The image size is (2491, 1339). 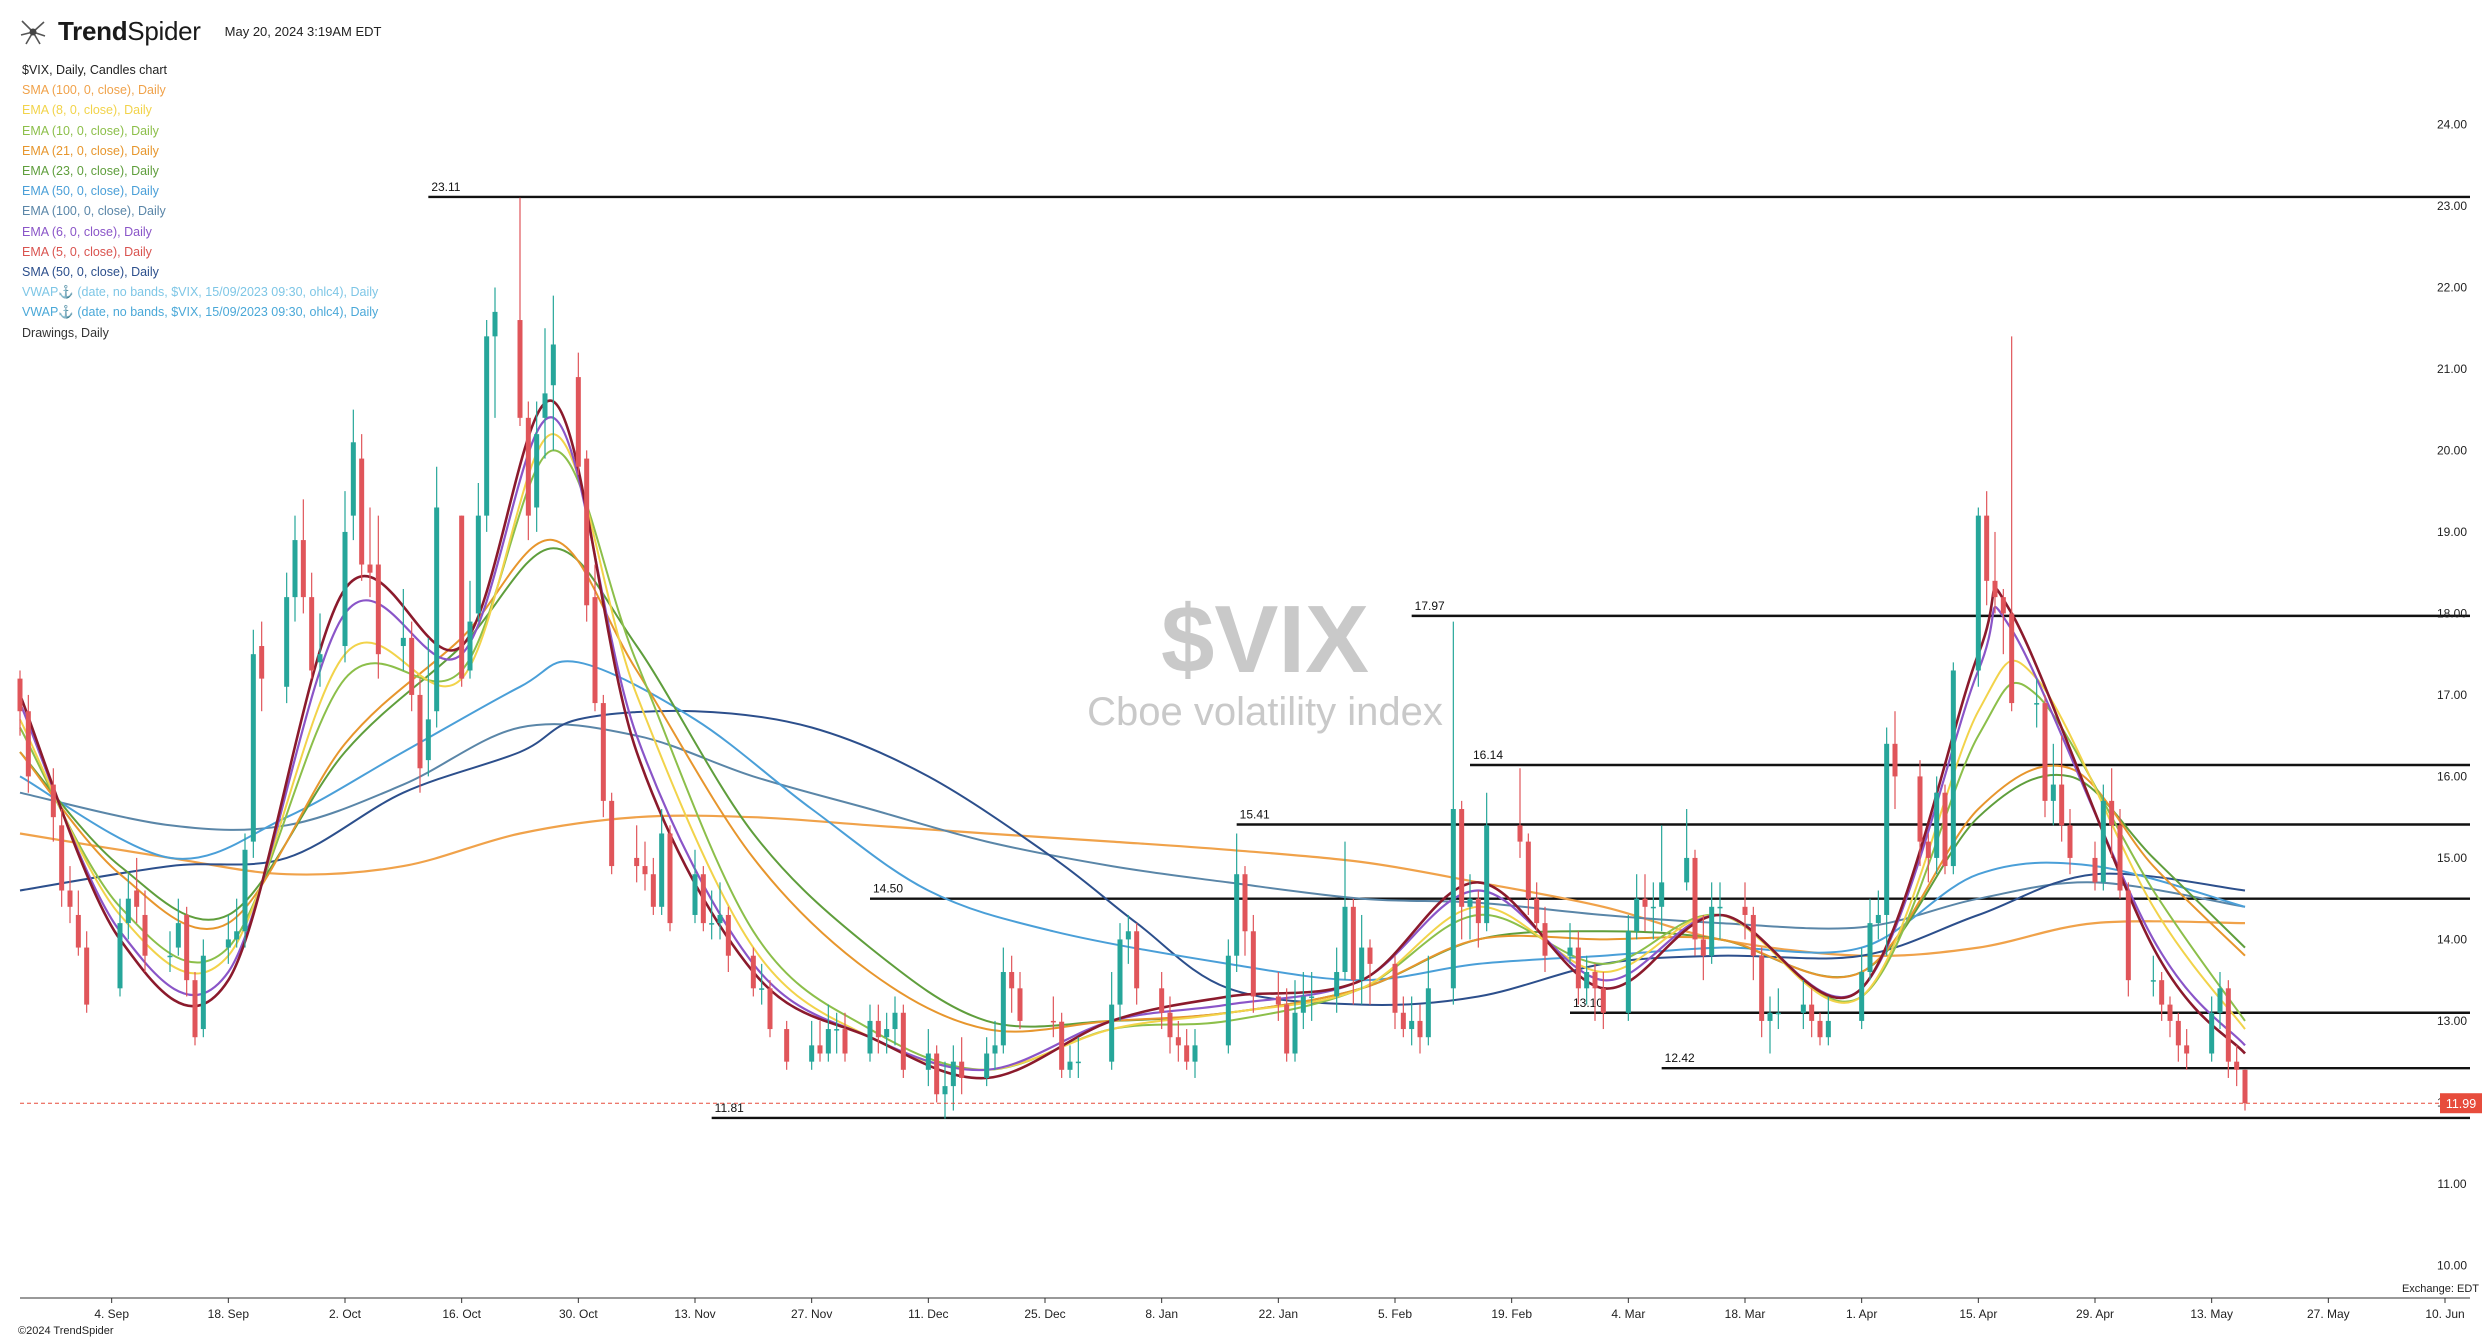 I want to click on level-label: 12.42, so click(x=1680, y=1058).